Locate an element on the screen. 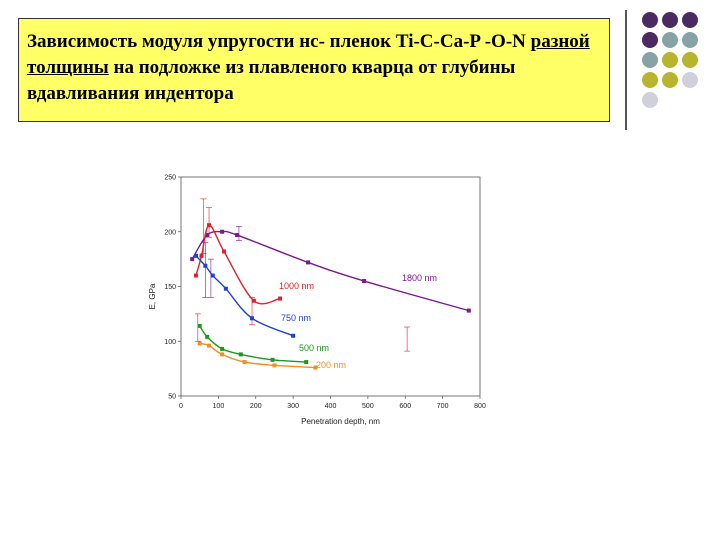 This screenshot has height=540, width=720. y-axis-title: E, GPa is located at coordinates (152, 296).